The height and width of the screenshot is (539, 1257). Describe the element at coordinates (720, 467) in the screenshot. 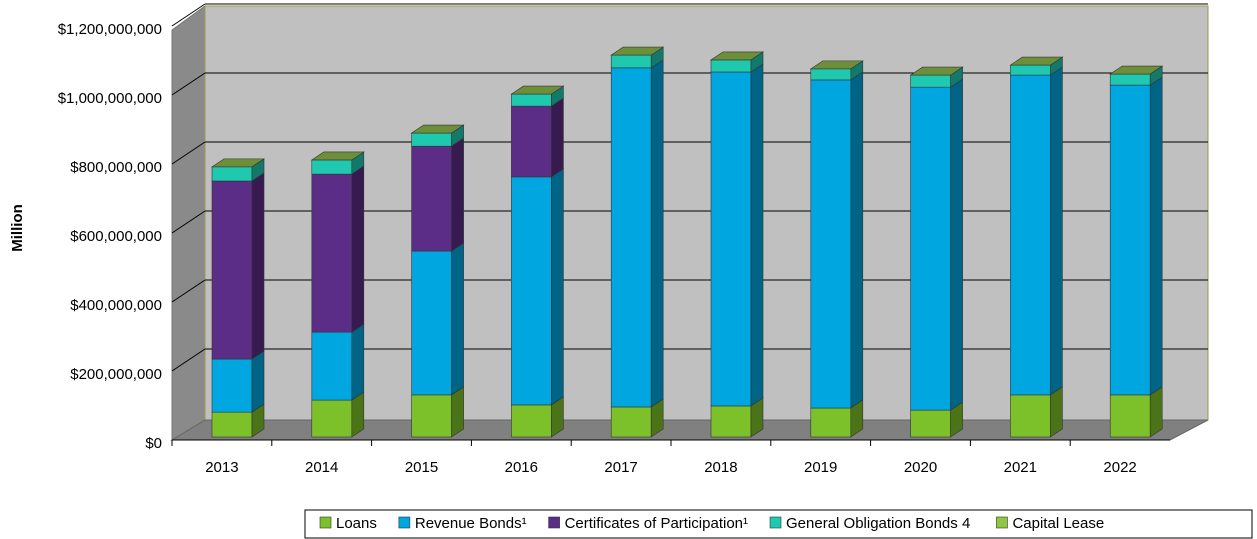

I see `x-tick-label: 2018` at that location.